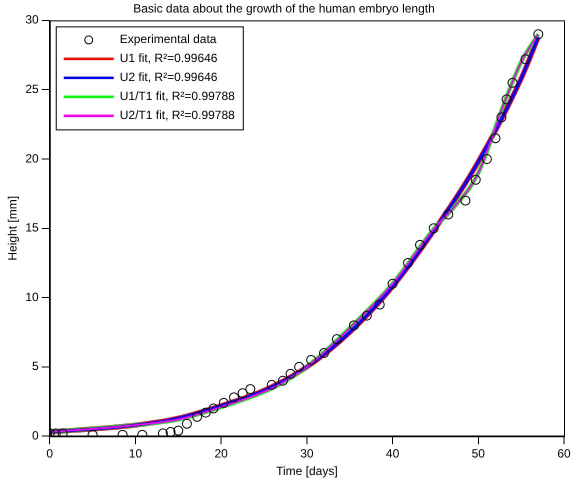  Describe the element at coordinates (36, 435) in the screenshot. I see `y-tick-label: 0` at that location.